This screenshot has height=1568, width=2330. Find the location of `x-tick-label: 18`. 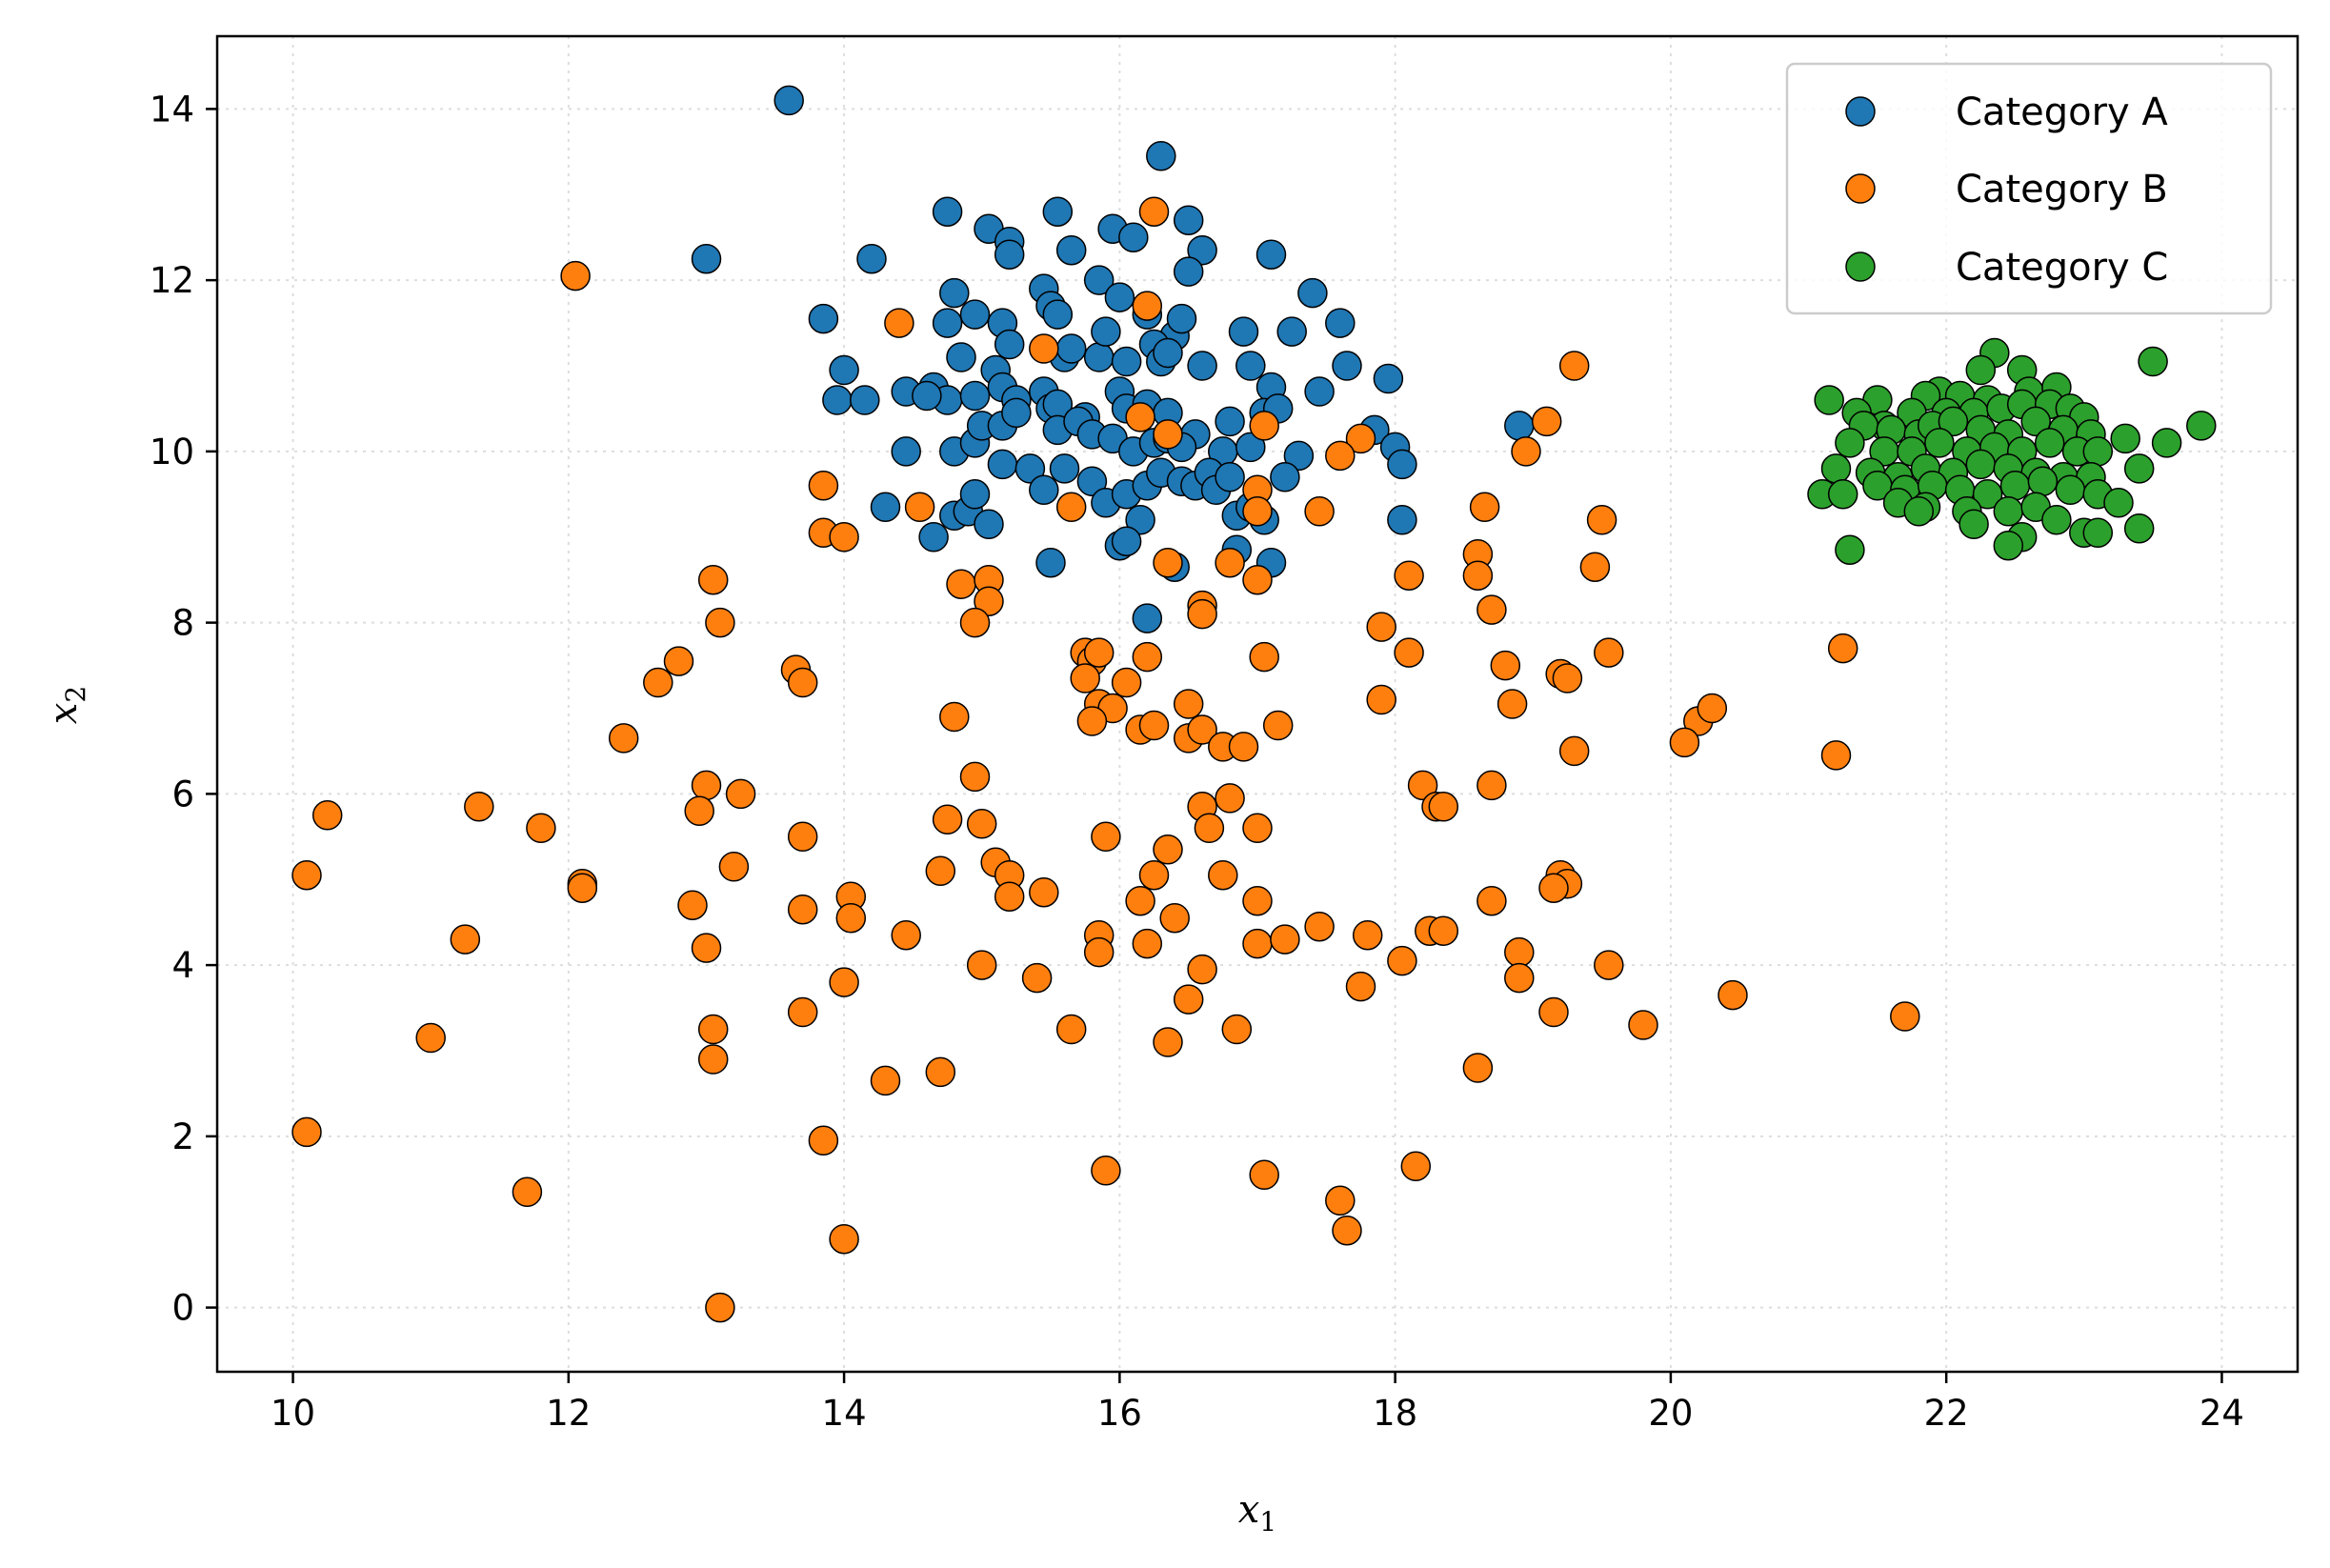

x-tick-label: 18 is located at coordinates (1395, 1413).